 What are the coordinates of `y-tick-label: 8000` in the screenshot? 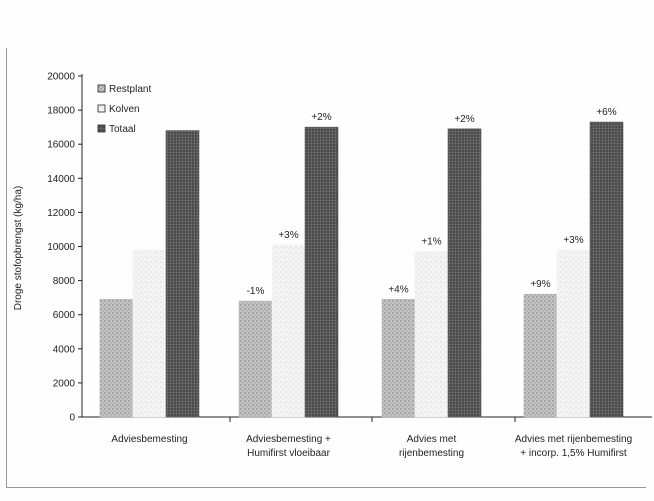 It's located at (64, 281).